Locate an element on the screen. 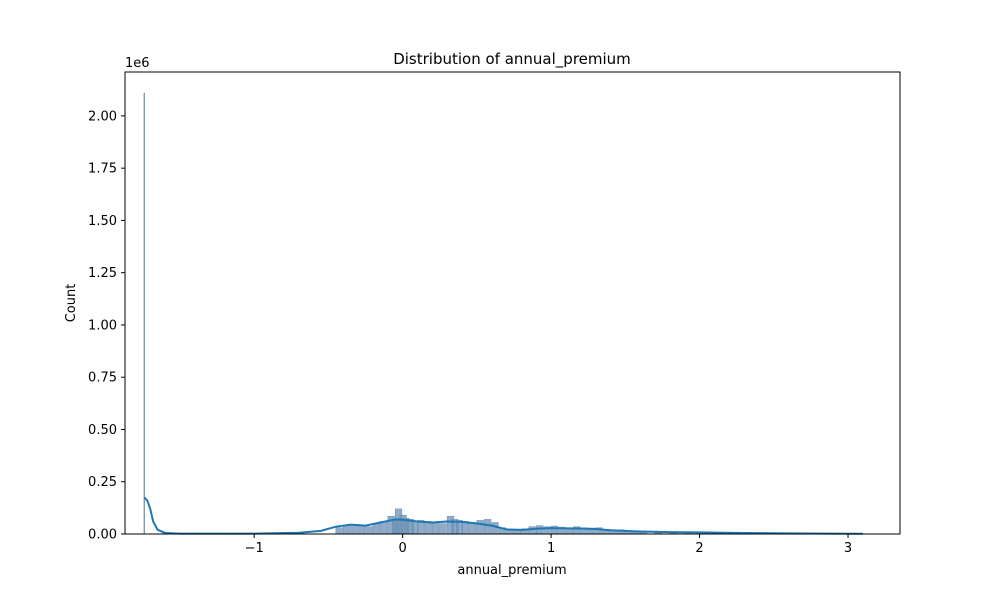 The width and height of the screenshot is (1000, 600). y-tick-label: 2.00 is located at coordinates (102, 116).